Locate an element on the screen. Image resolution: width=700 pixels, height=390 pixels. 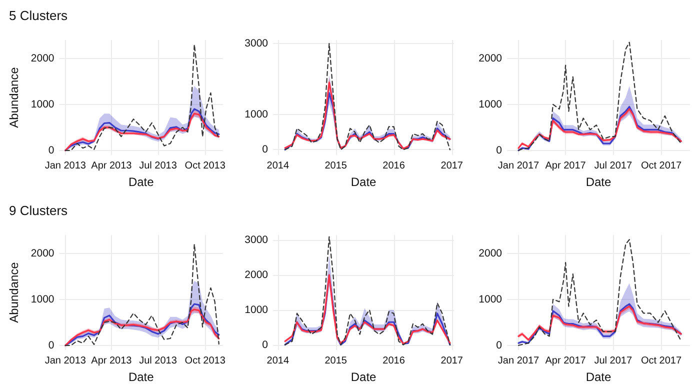
chart-title: 9 Clusters is located at coordinates (38, 210).